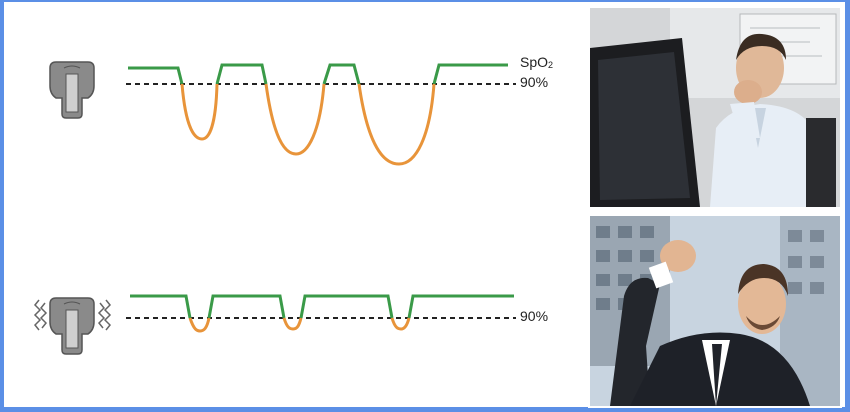 Image resolution: width=850 pixels, height=412 pixels. What do you see at coordinates (318, 114) in the screenshot?
I see `spo2-waveform-top` at bounding box center [318, 114].